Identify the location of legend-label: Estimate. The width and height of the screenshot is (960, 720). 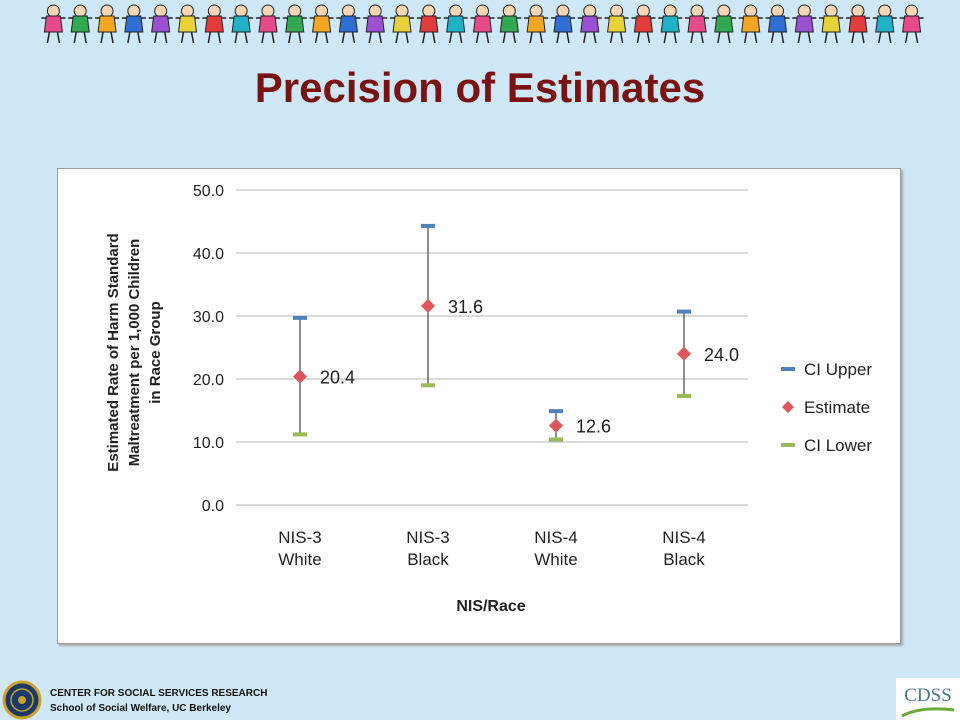
(837, 407).